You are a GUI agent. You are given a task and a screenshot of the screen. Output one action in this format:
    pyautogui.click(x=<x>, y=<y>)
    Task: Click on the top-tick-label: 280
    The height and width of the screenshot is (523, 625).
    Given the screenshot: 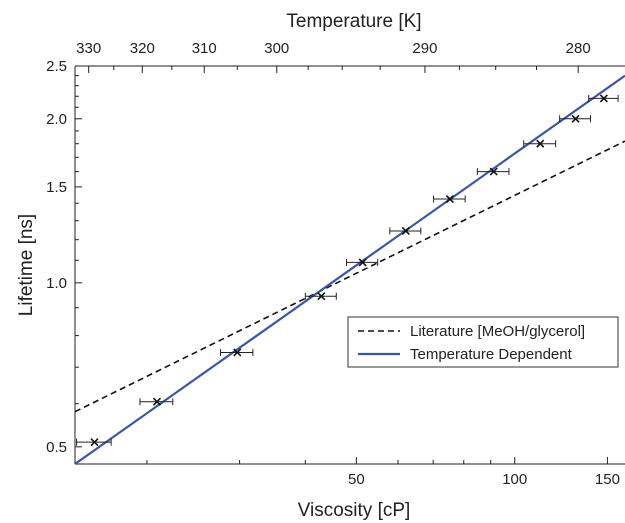 What is the action you would take?
    pyautogui.click(x=578, y=48)
    